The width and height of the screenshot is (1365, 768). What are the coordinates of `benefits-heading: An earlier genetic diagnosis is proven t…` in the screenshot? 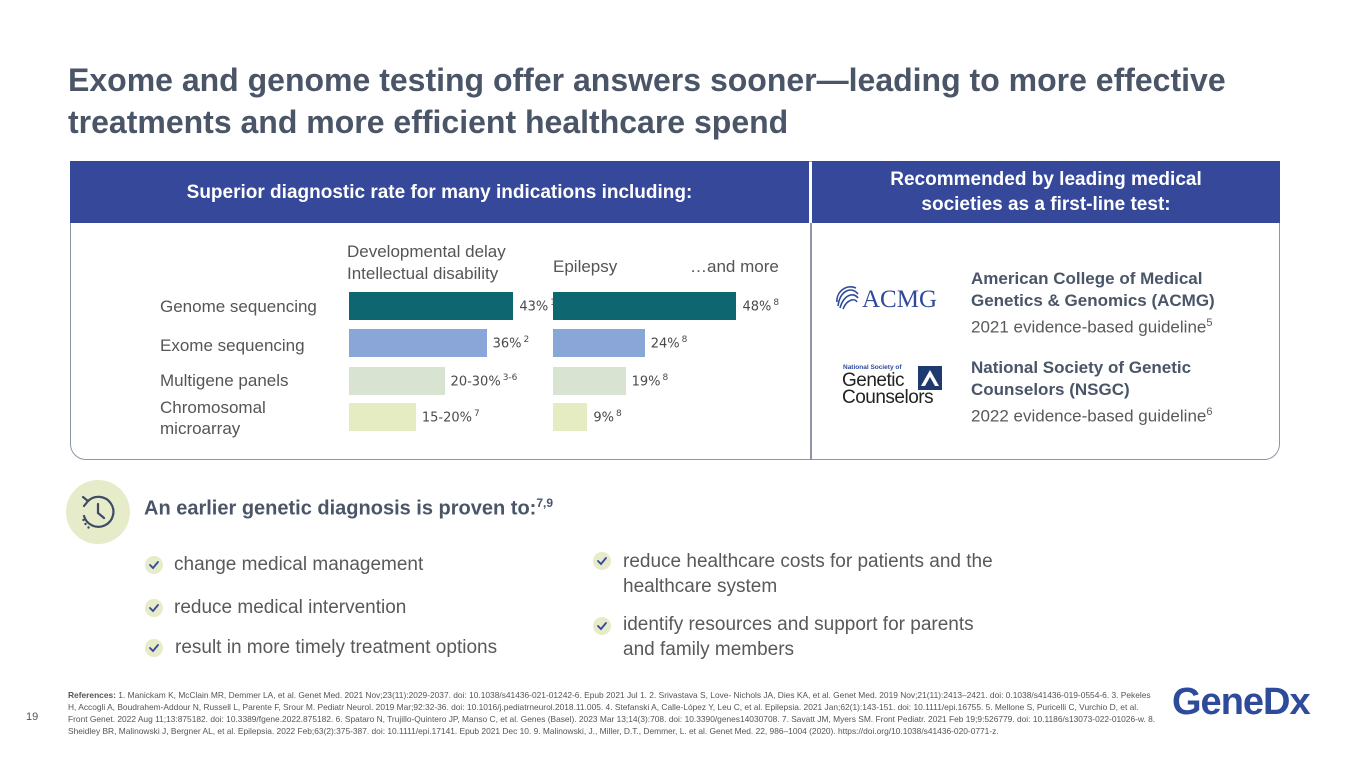 It's located at (348, 508).